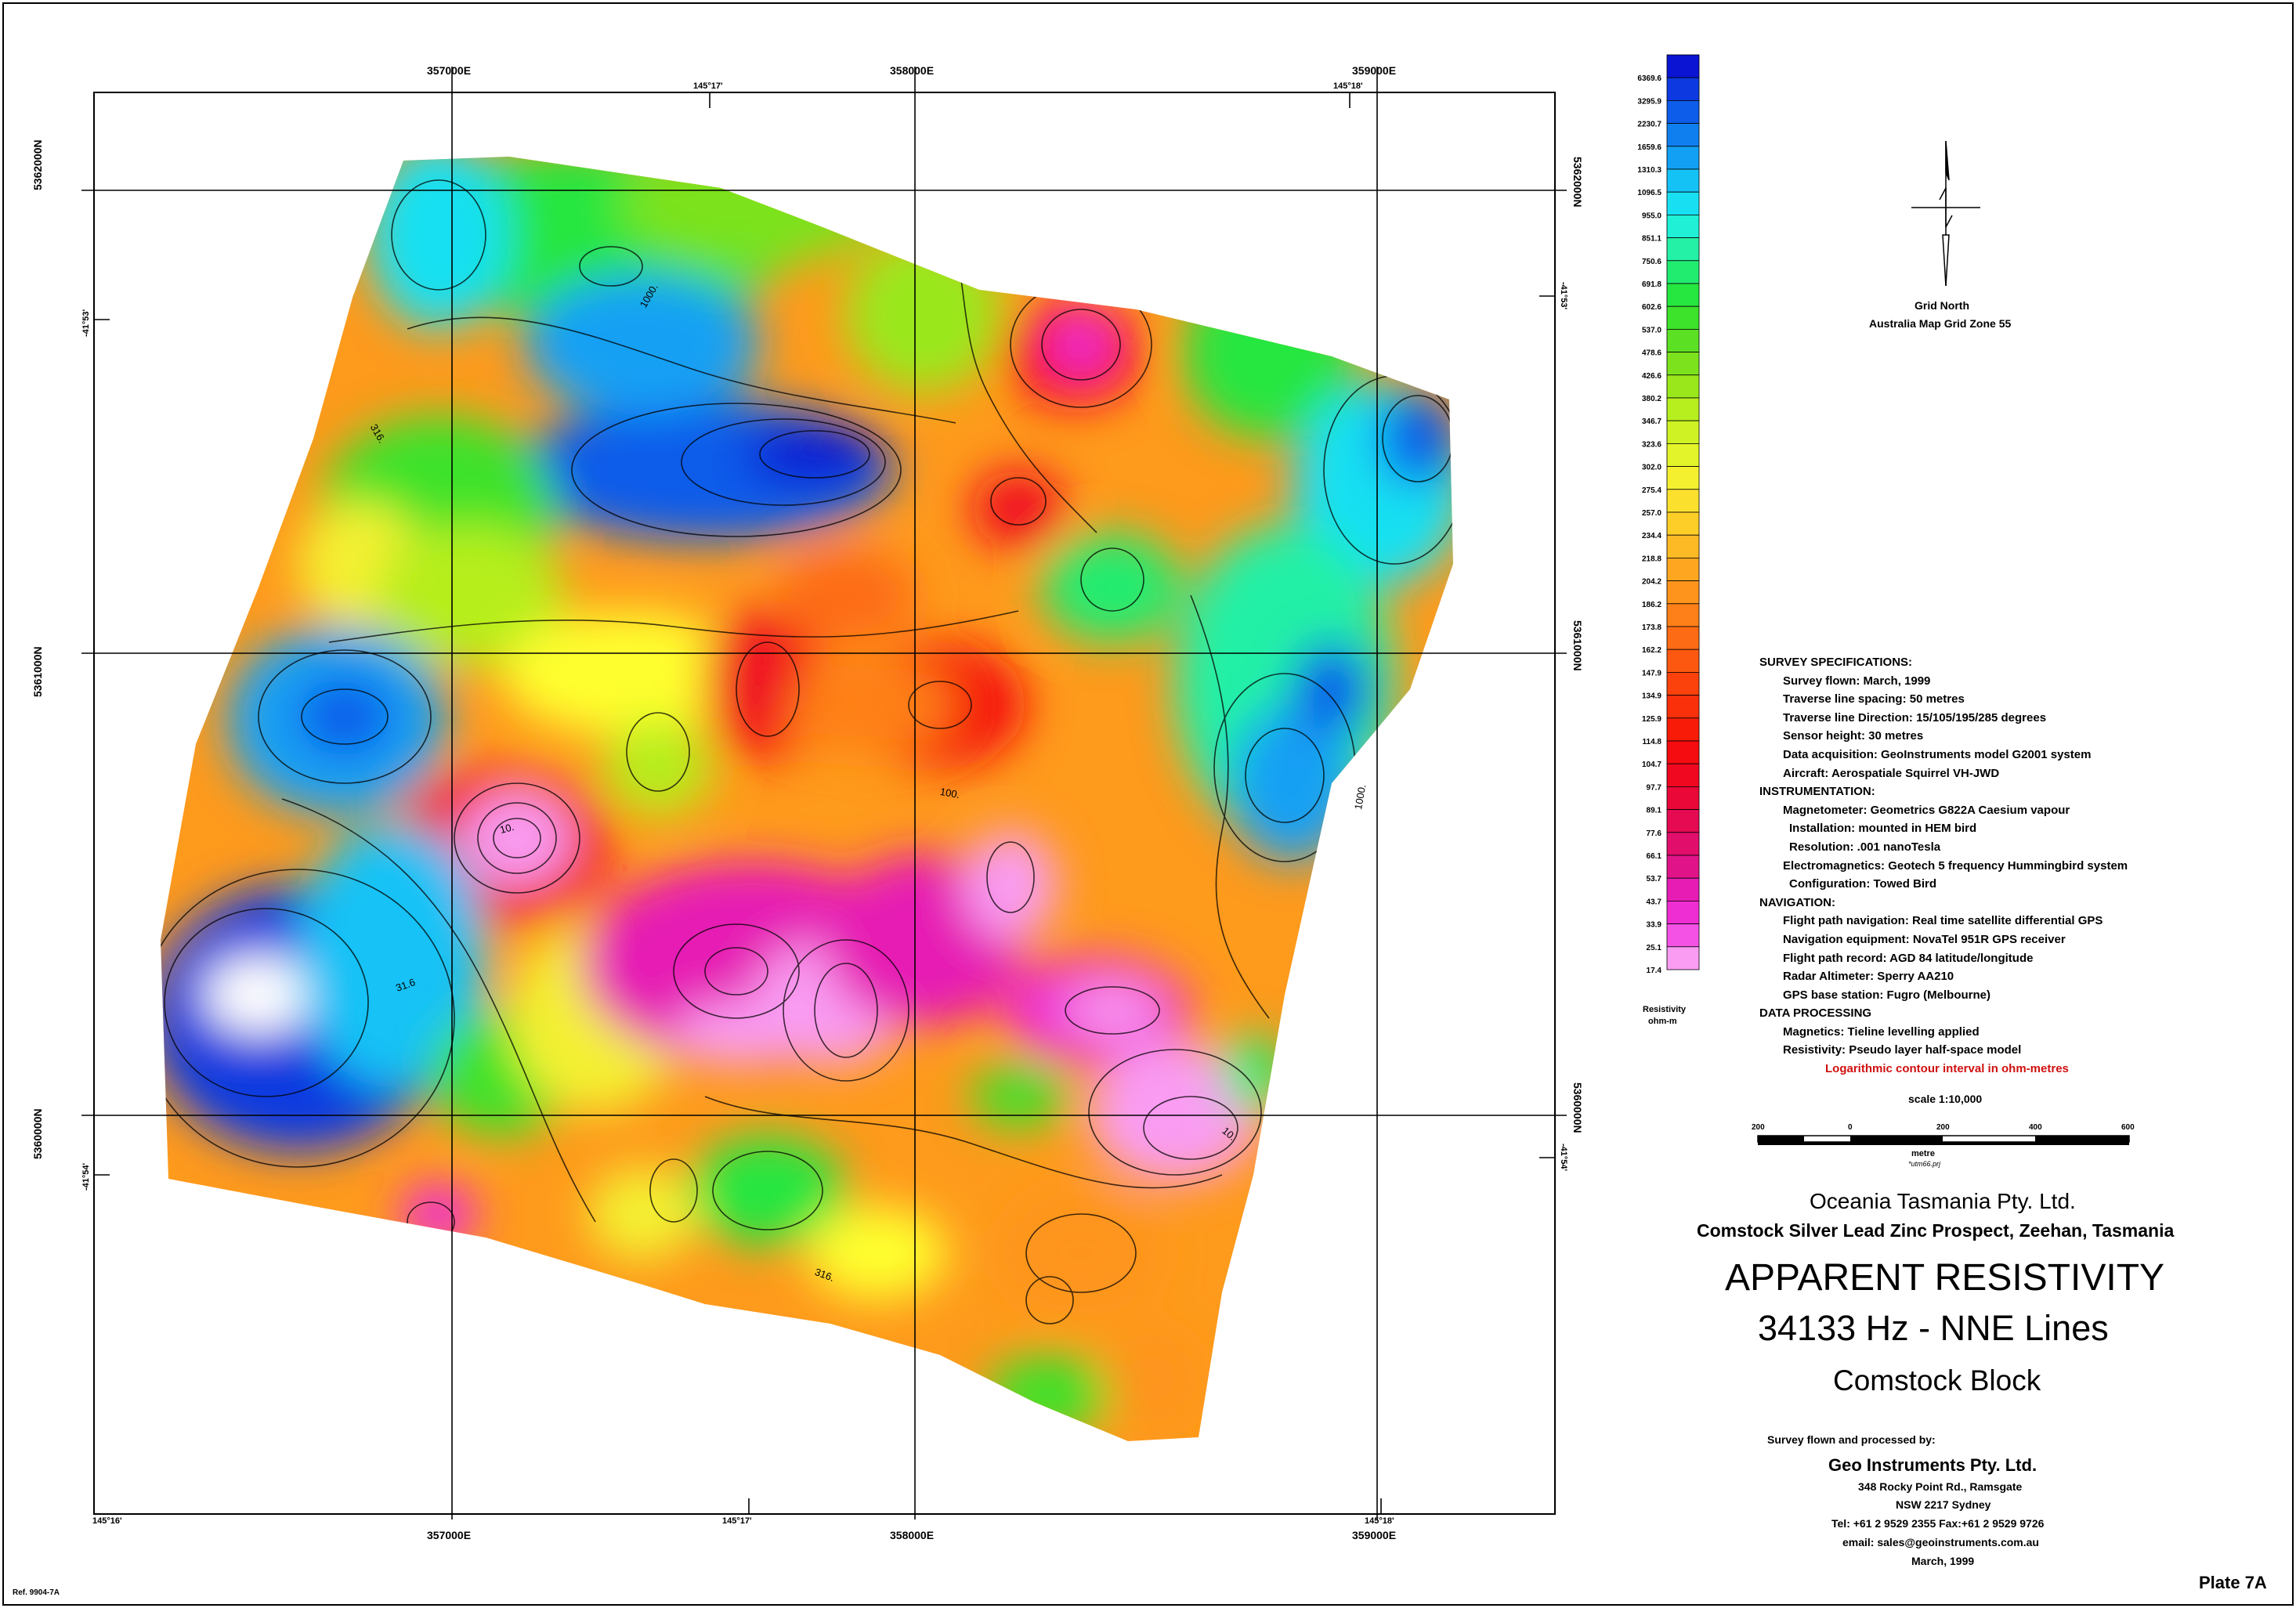 The width and height of the screenshot is (2296, 1608). What do you see at coordinates (1943, 1504) in the screenshot?
I see `contractor-address2: NSW 2217 Sydney` at bounding box center [1943, 1504].